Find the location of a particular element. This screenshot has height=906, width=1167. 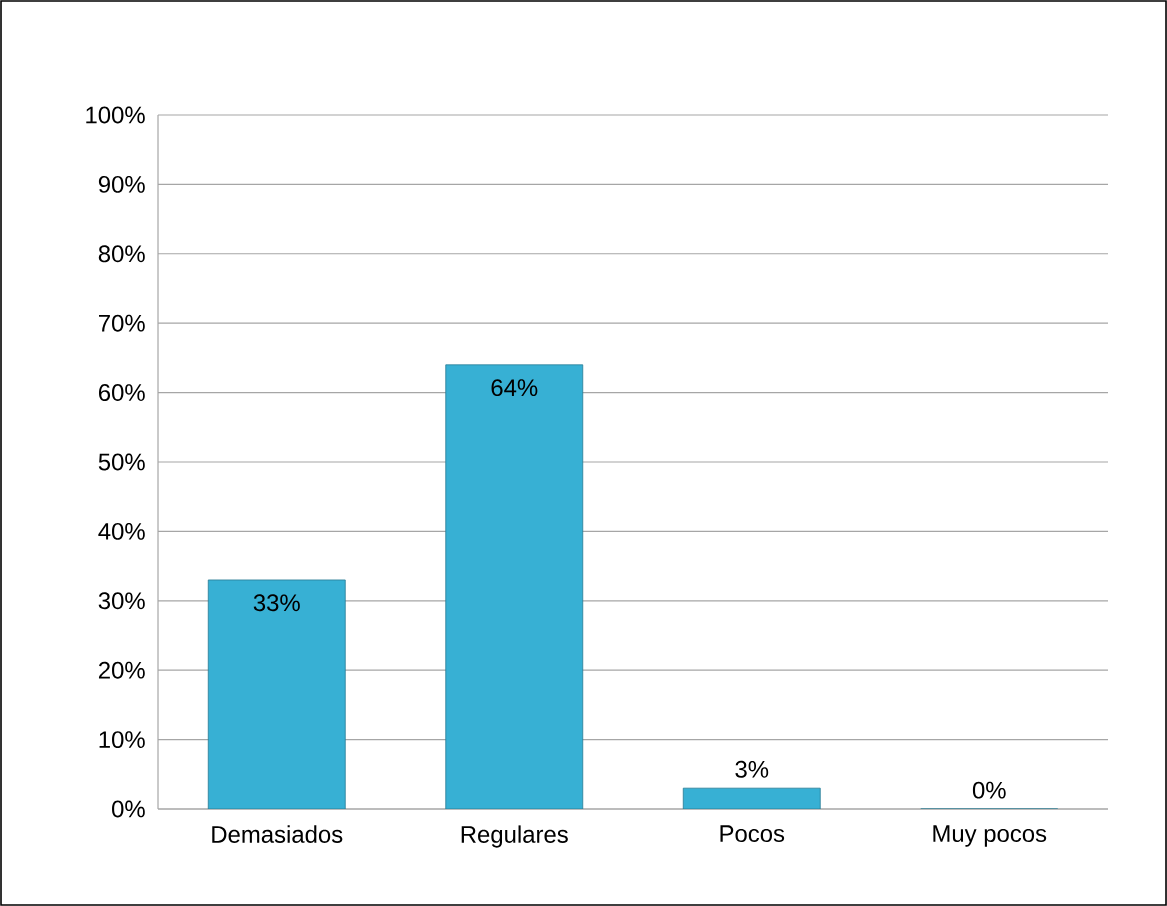

y-tick-label: 40% is located at coordinates (121, 531).